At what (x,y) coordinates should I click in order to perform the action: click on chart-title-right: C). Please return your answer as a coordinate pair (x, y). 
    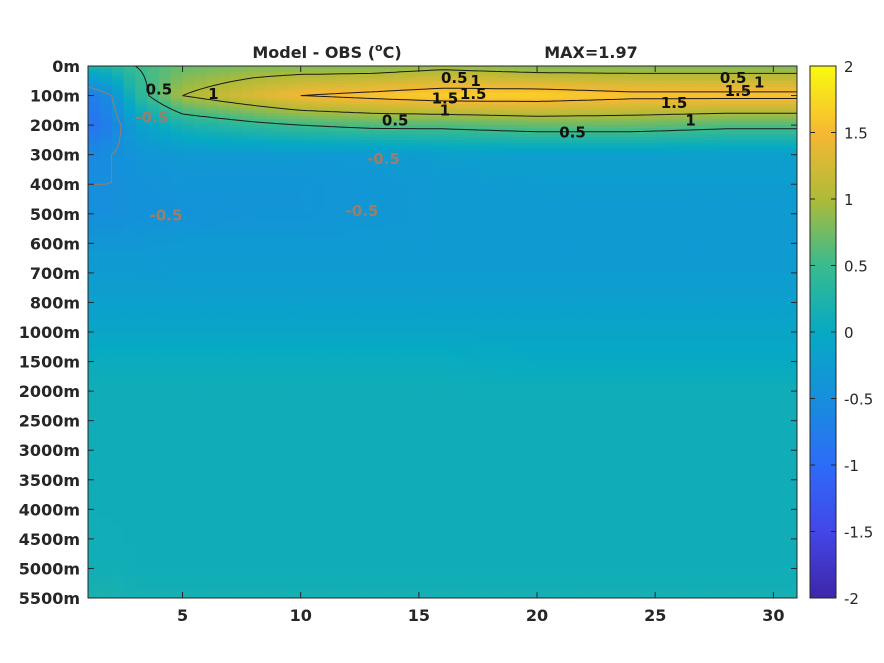
    Looking at the image, I should click on (392, 52).